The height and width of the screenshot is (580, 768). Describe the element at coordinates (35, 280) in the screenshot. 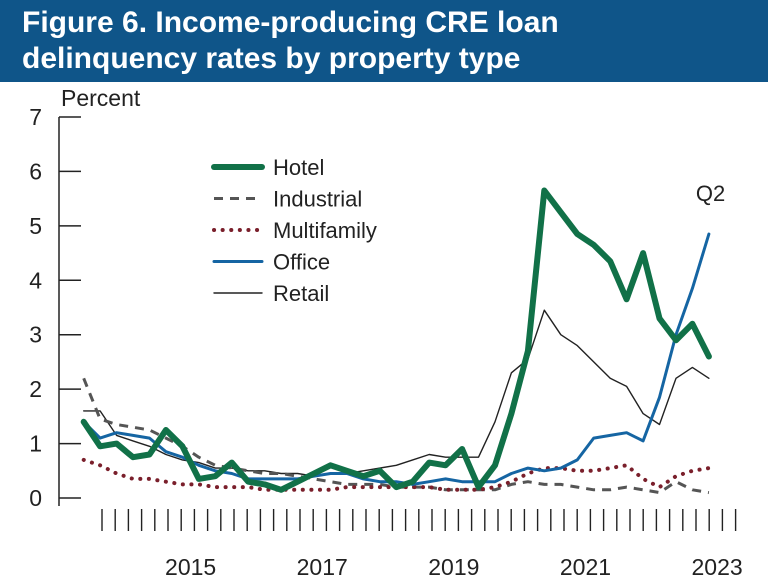

I see `y-tick-label: 4` at that location.